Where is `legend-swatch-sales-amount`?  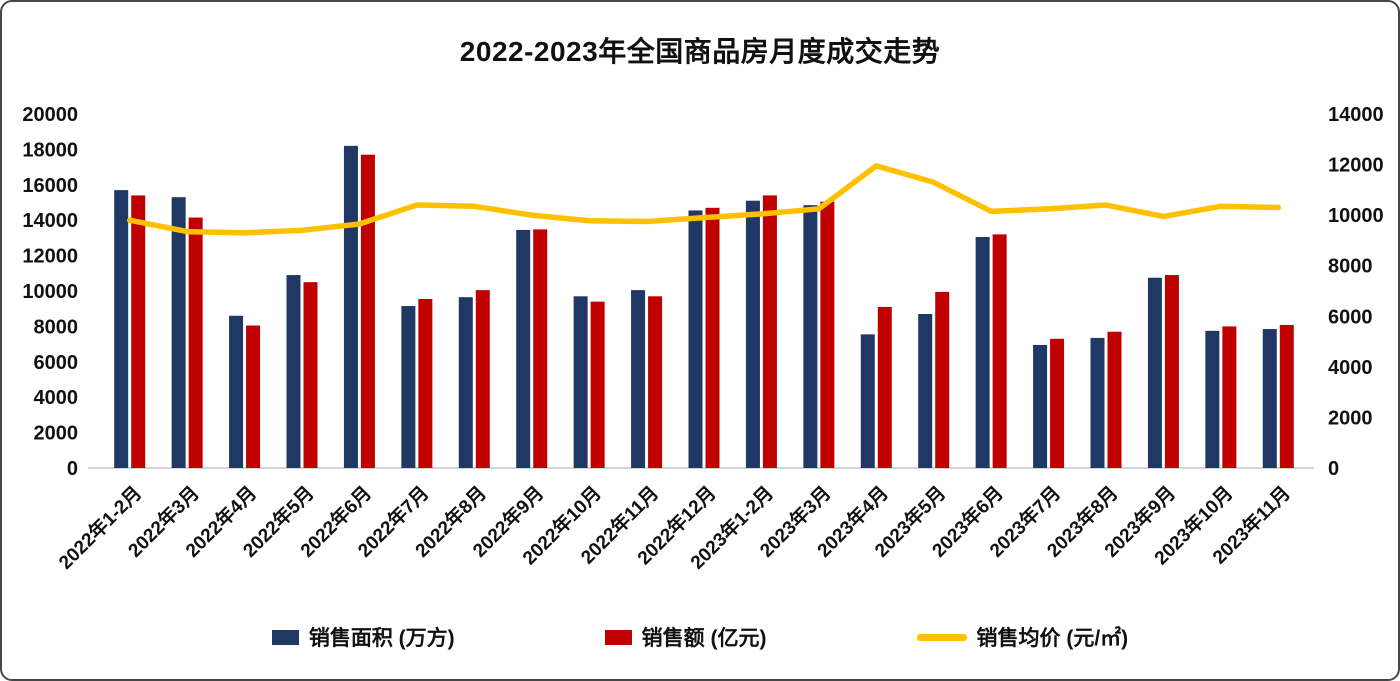
legend-swatch-sales-amount is located at coordinates (618, 637).